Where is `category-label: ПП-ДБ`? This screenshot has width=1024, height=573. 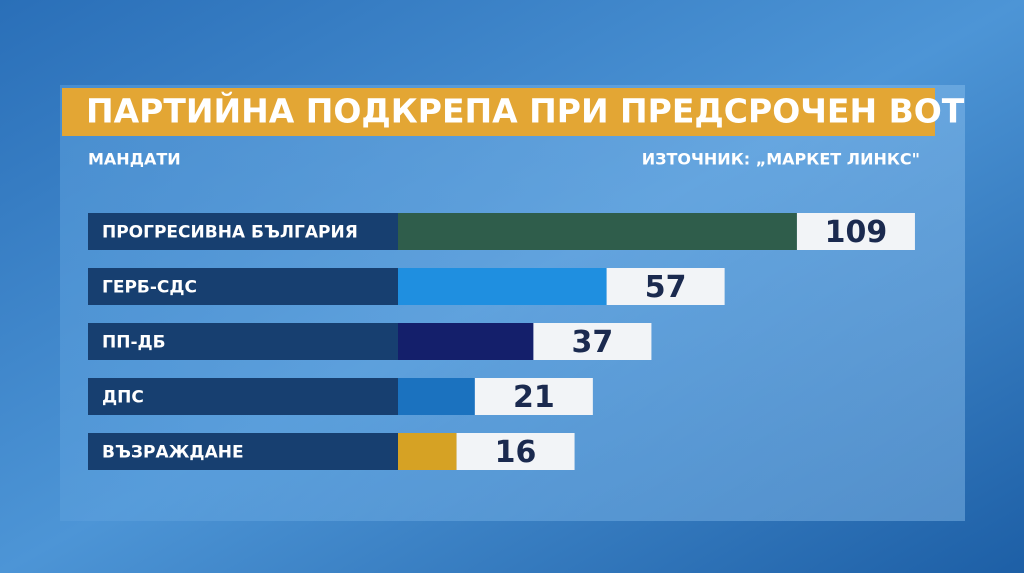 category-label: ПП-ДБ is located at coordinates (134, 343).